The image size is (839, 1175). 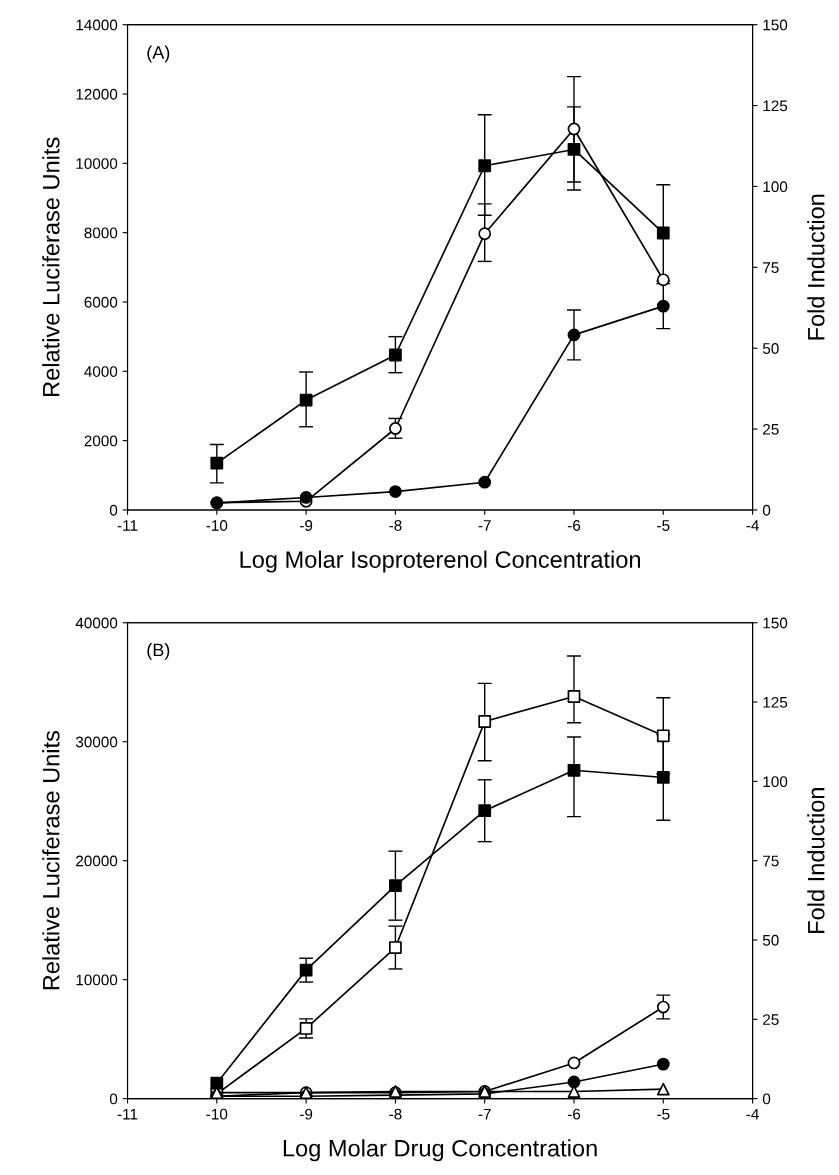 What do you see at coordinates (96, 623) in the screenshot?
I see `y-tick-label: 40000` at bounding box center [96, 623].